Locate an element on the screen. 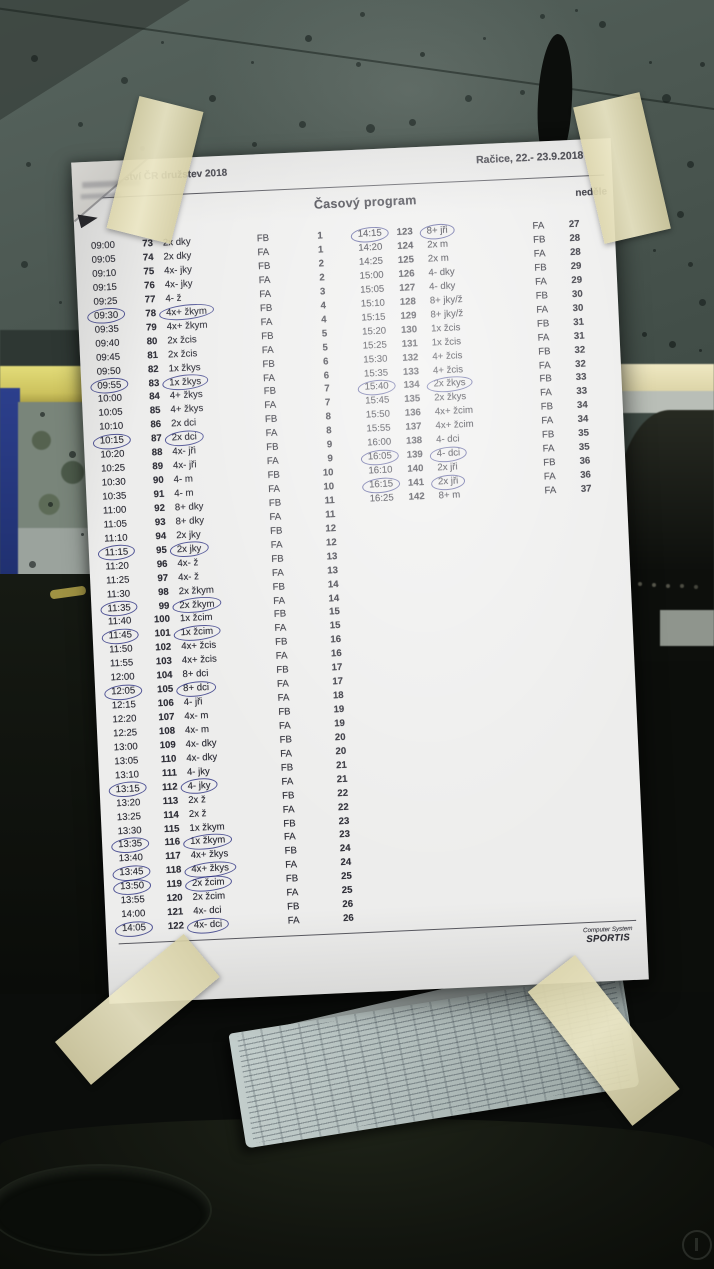  time-cell: 11:10 is located at coordinates (116, 538).